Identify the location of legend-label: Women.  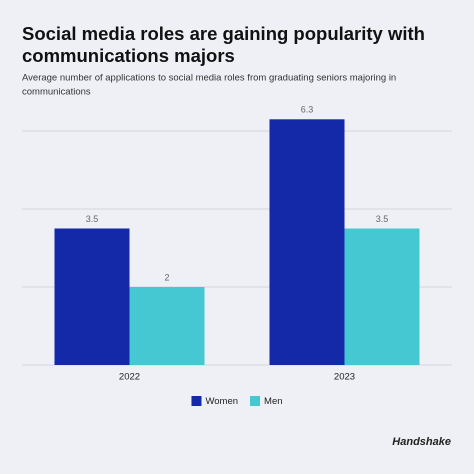
(221, 401).